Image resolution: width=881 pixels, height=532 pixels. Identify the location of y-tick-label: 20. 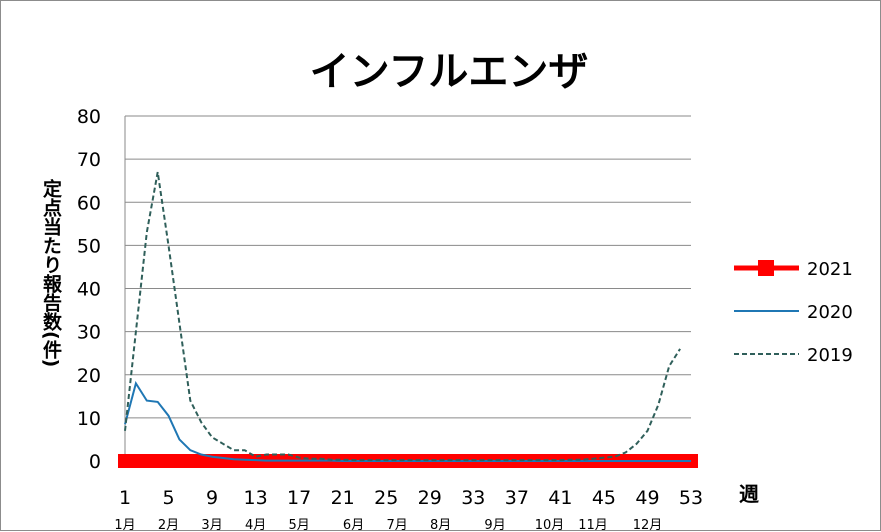
(89, 376).